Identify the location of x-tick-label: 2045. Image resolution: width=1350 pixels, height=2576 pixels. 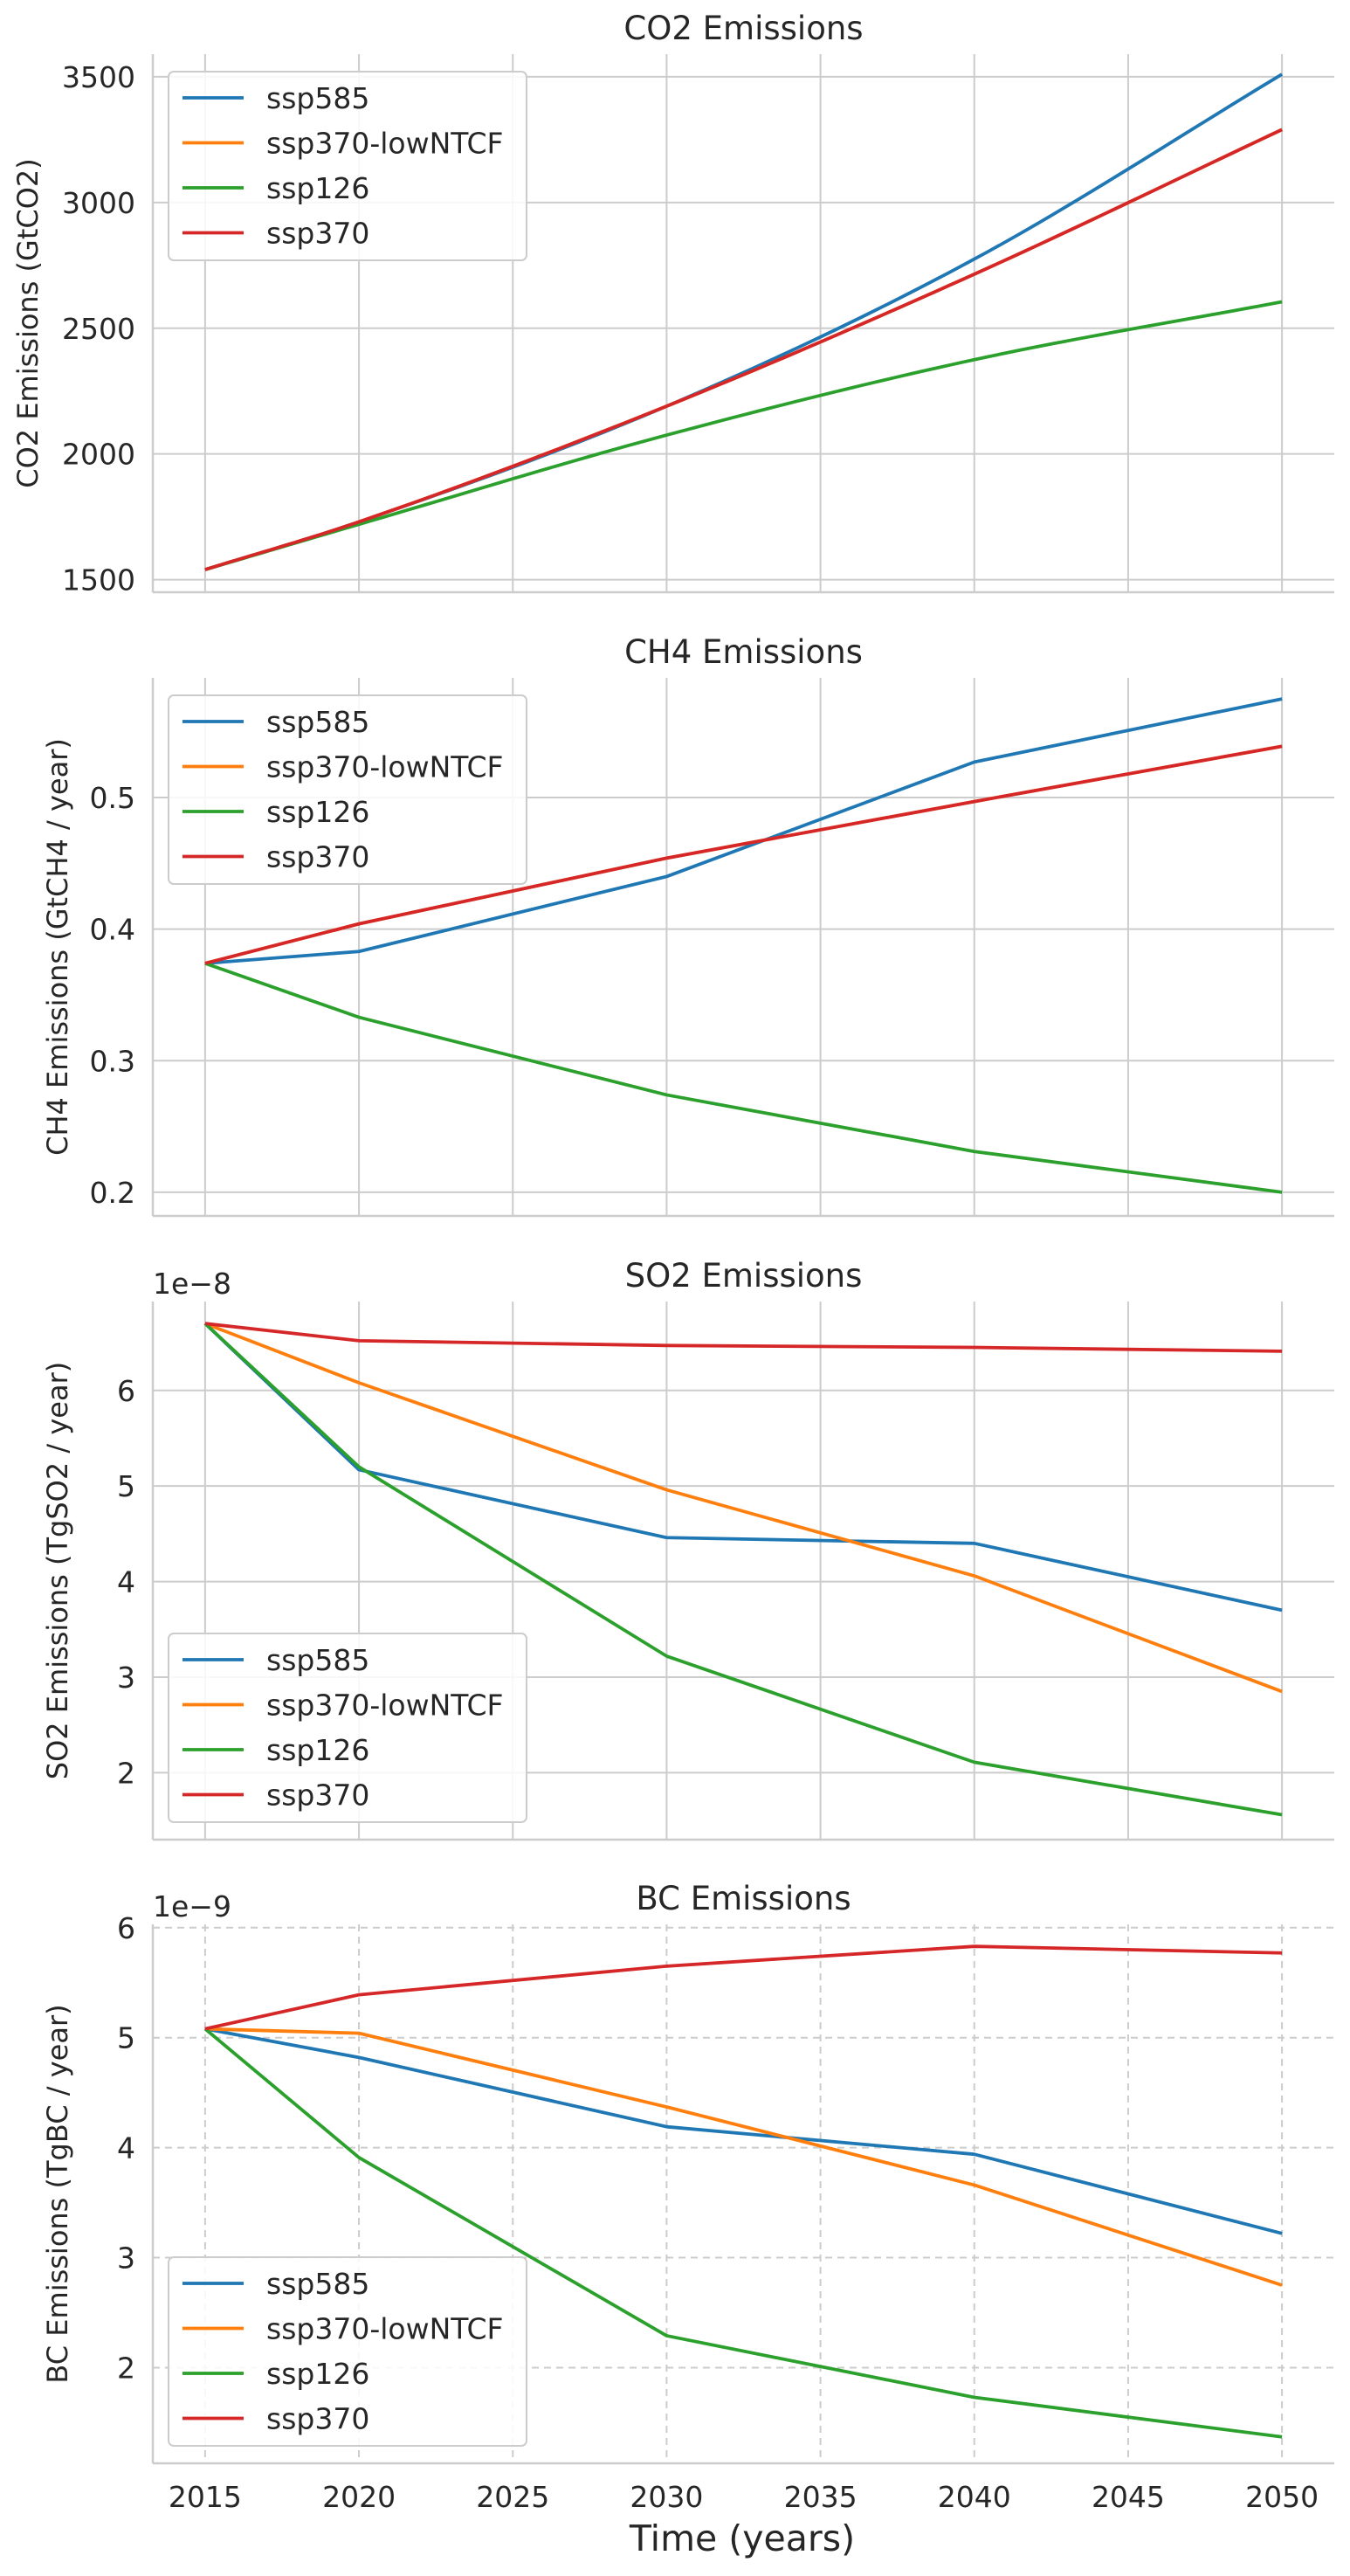
(1128, 2497).